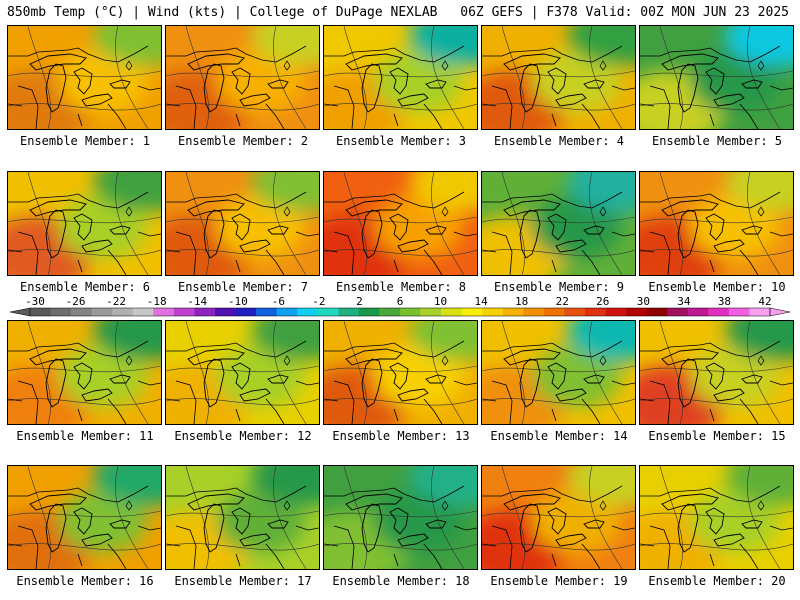  What do you see at coordinates (559, 581) in the screenshot?
I see `ensemble-member-label: Ensemble Member: 19` at bounding box center [559, 581].